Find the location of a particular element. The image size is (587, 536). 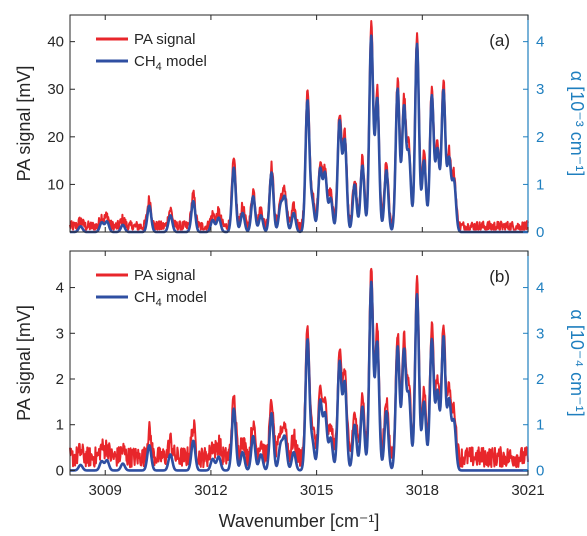

left-tick-label: 1 is located at coordinates (60, 425).